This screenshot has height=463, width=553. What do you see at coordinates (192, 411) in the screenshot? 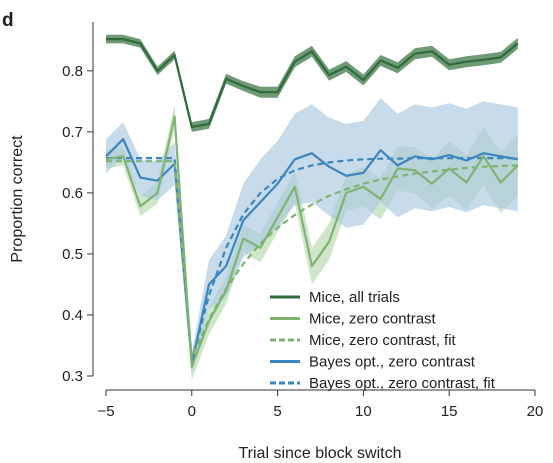
I see `x-tick-label: 0` at bounding box center [192, 411].